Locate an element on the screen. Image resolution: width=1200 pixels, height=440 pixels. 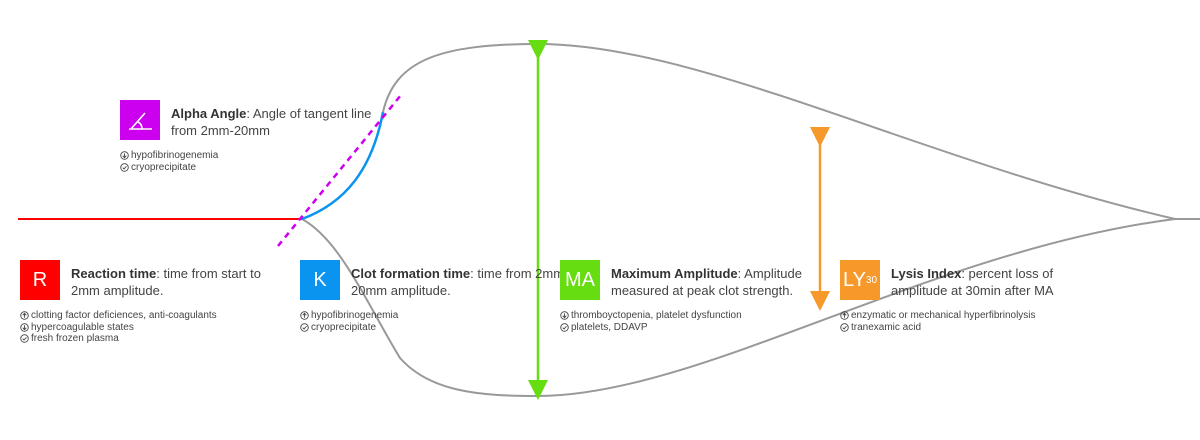
param-title: Lysis Index is located at coordinates (926, 273).